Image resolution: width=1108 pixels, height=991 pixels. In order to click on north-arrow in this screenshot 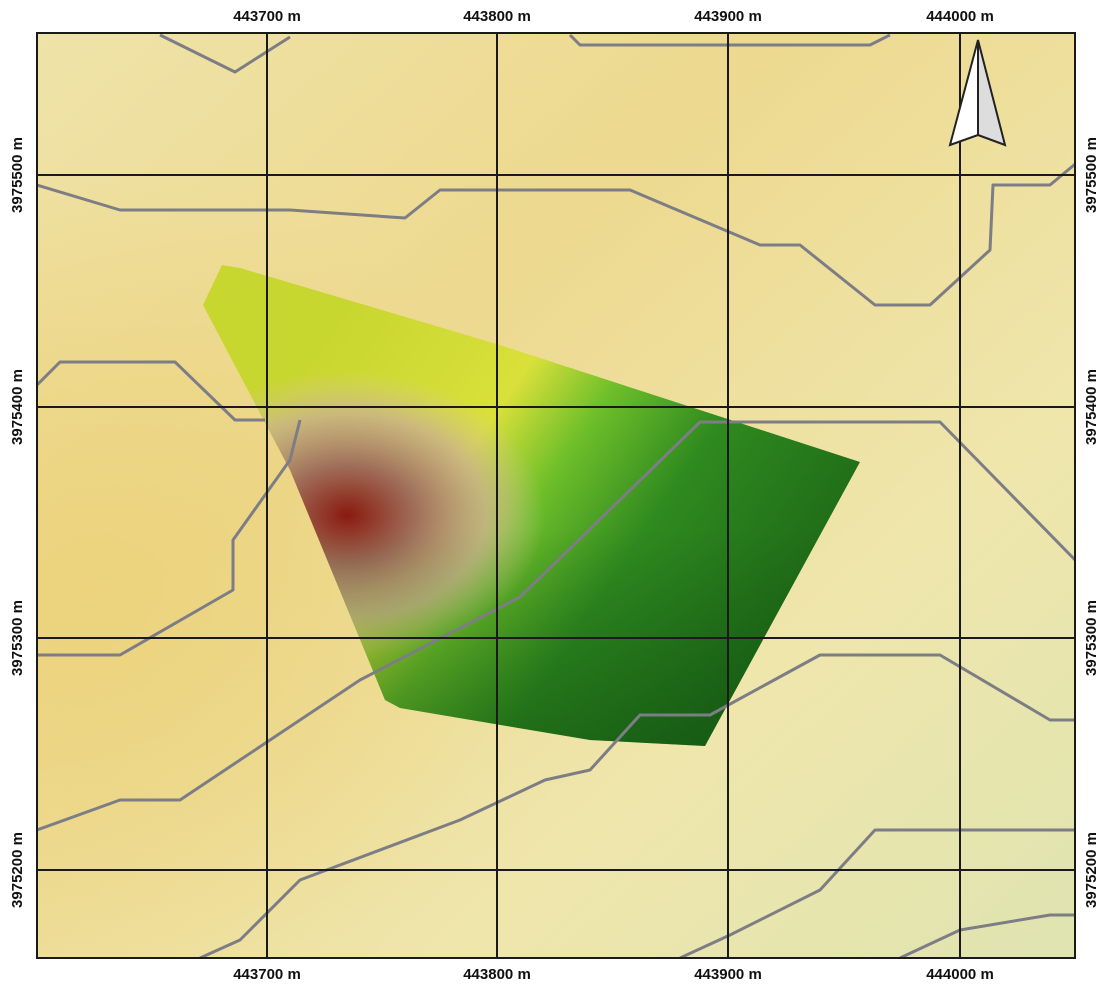, I will do `click(977, 93)`.